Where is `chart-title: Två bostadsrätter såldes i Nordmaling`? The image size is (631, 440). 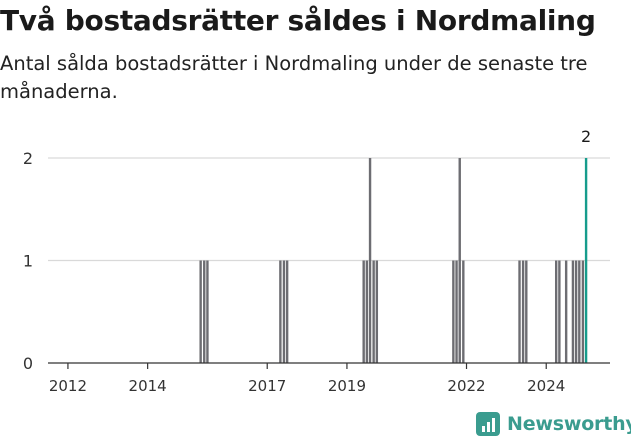
chart-title: Två bostadsrätter såldes i Nordmaling is located at coordinates (298, 20).